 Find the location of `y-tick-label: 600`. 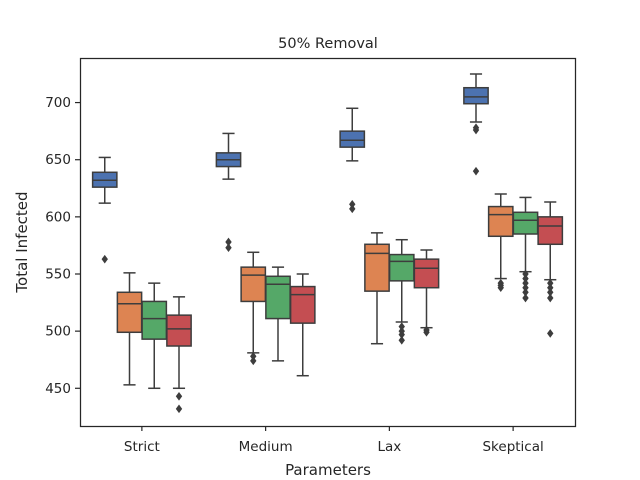

y-tick-label: 600 is located at coordinates (58, 217).